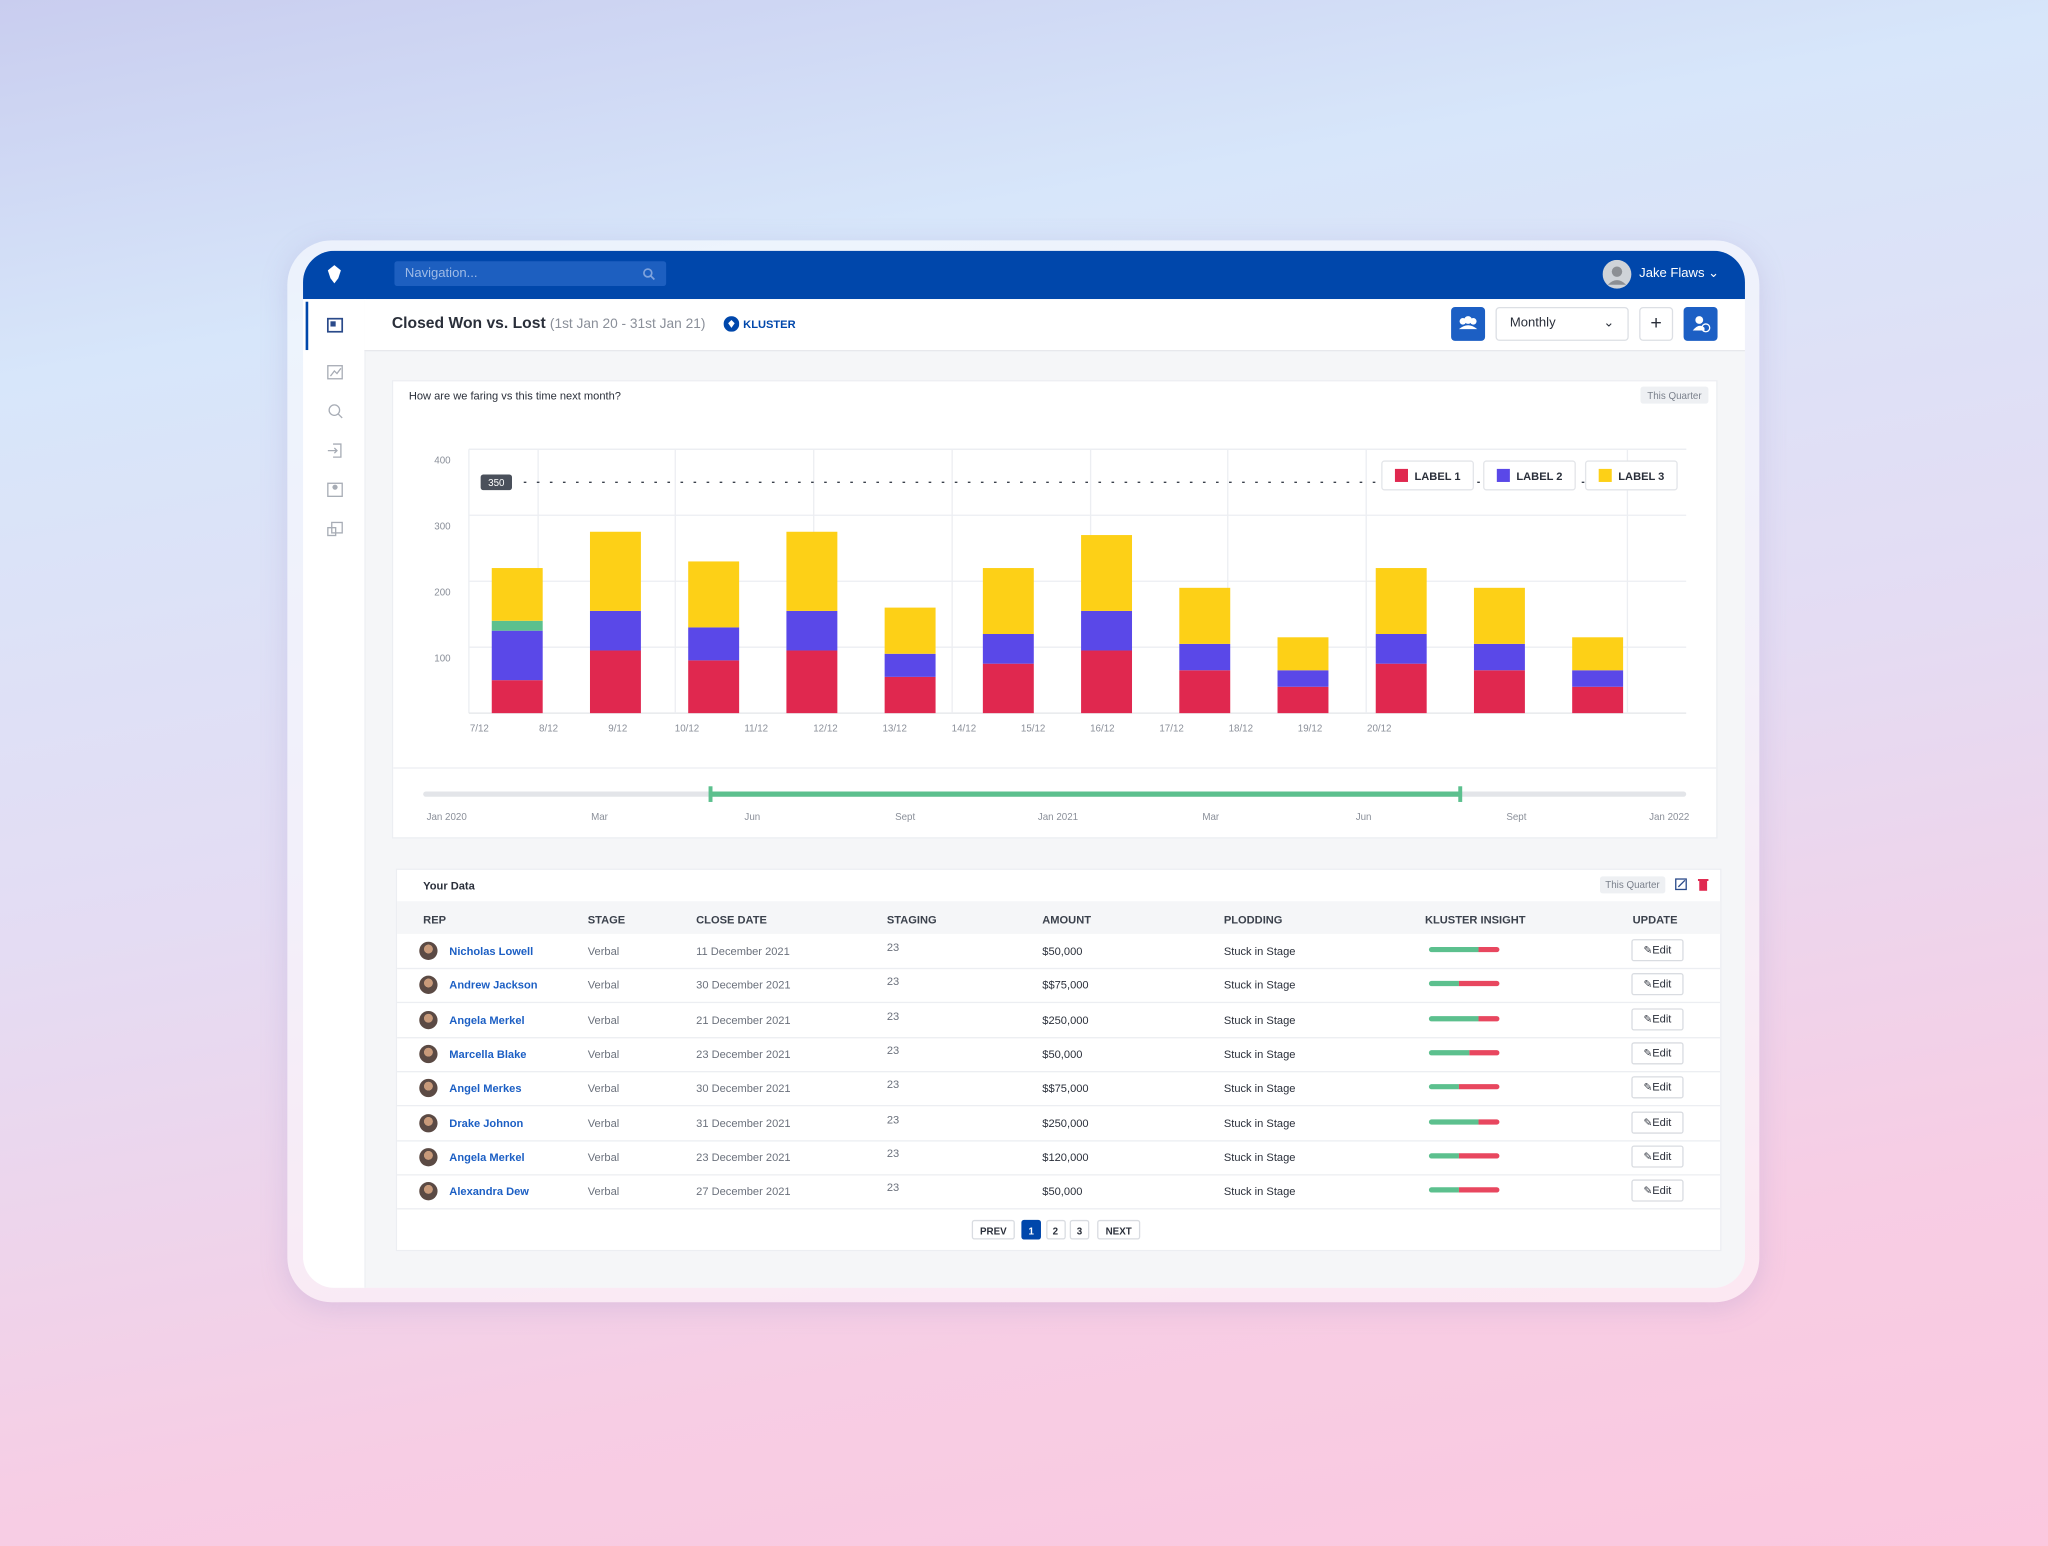 Image resolution: width=2048 pixels, height=1546 pixels. What do you see at coordinates (1693, 886) in the screenshot?
I see `table-actions` at bounding box center [1693, 886].